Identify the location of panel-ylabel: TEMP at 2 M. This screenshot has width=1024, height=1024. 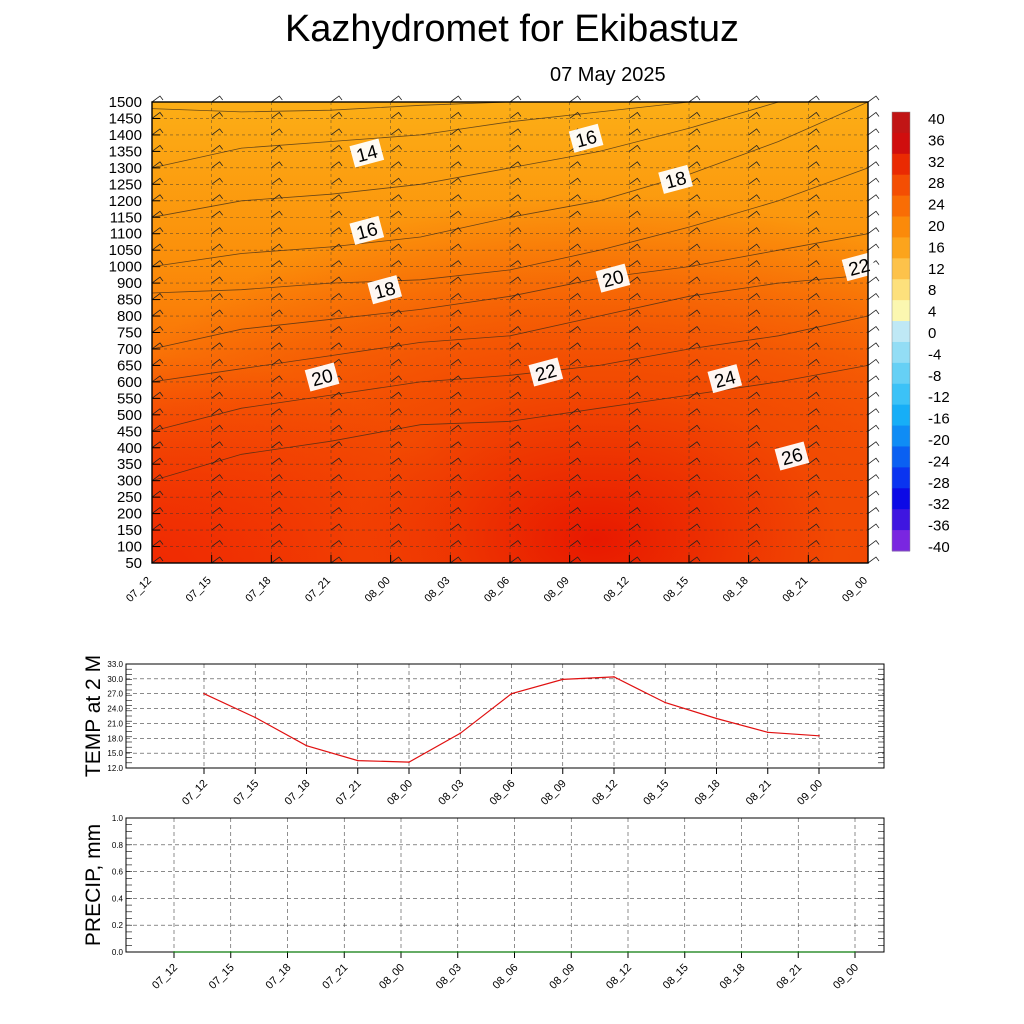
(93, 716).